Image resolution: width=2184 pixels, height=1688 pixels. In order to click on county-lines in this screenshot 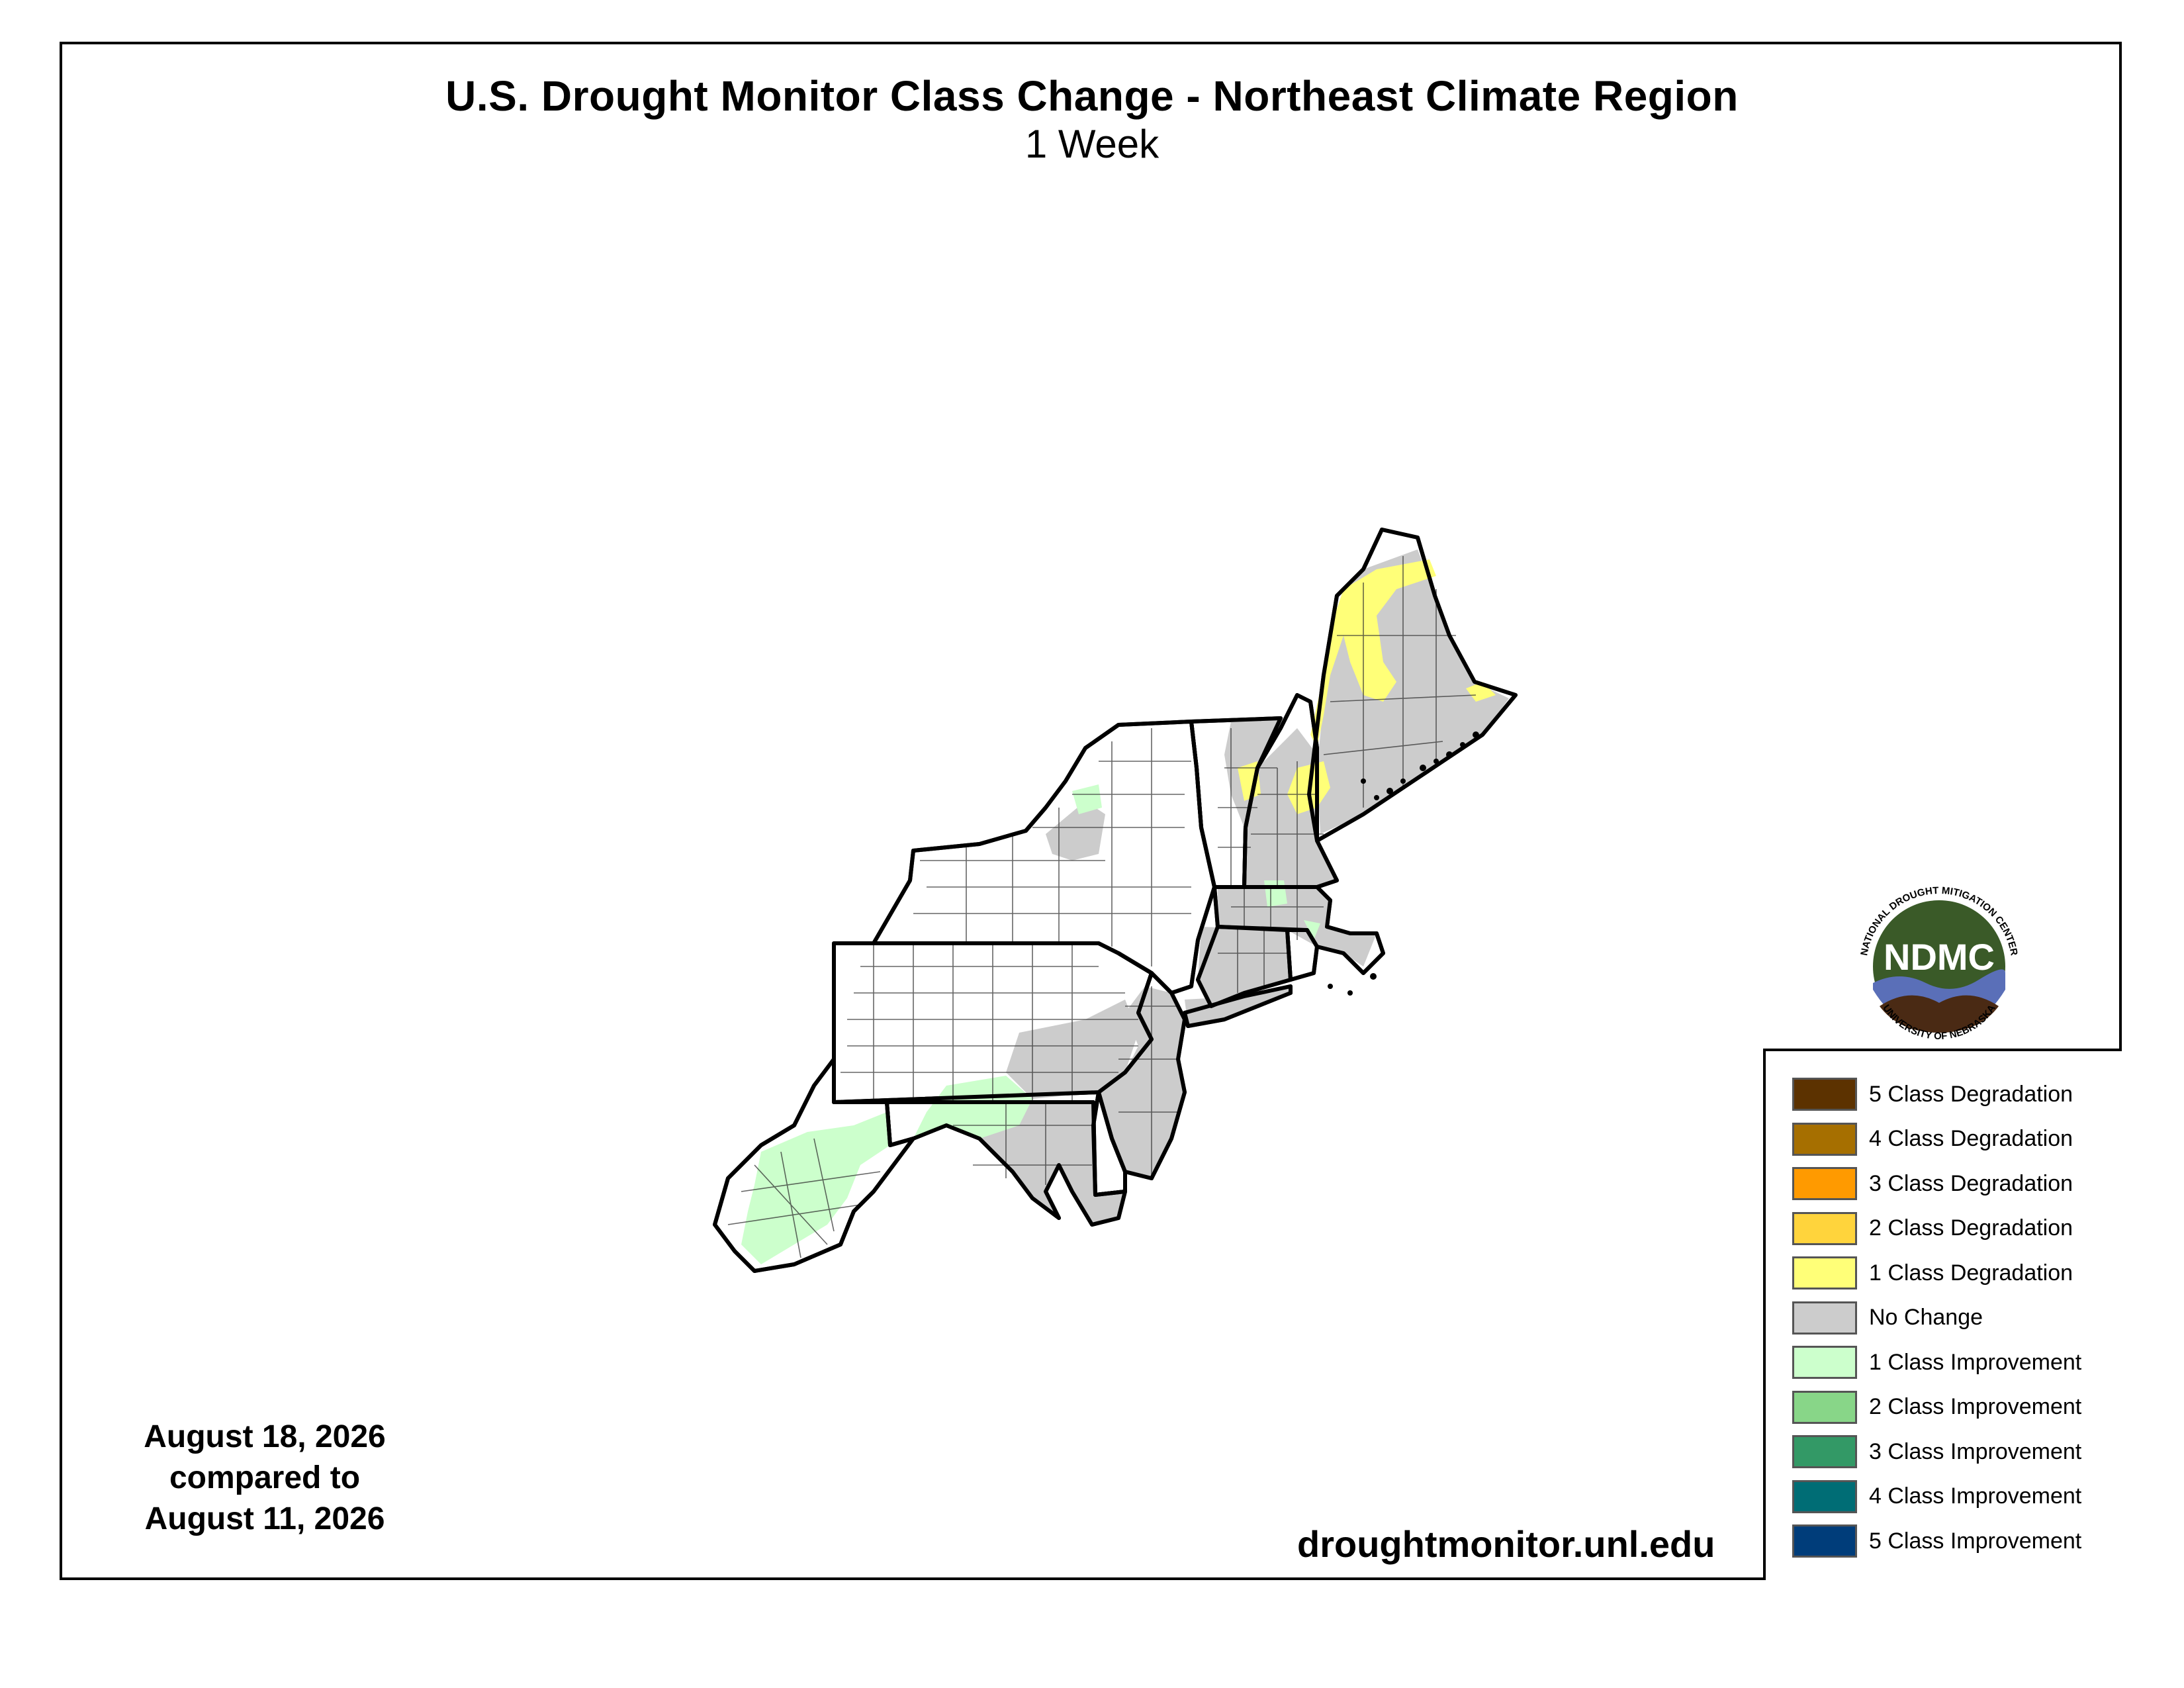, I will do `click(1102, 907)`.